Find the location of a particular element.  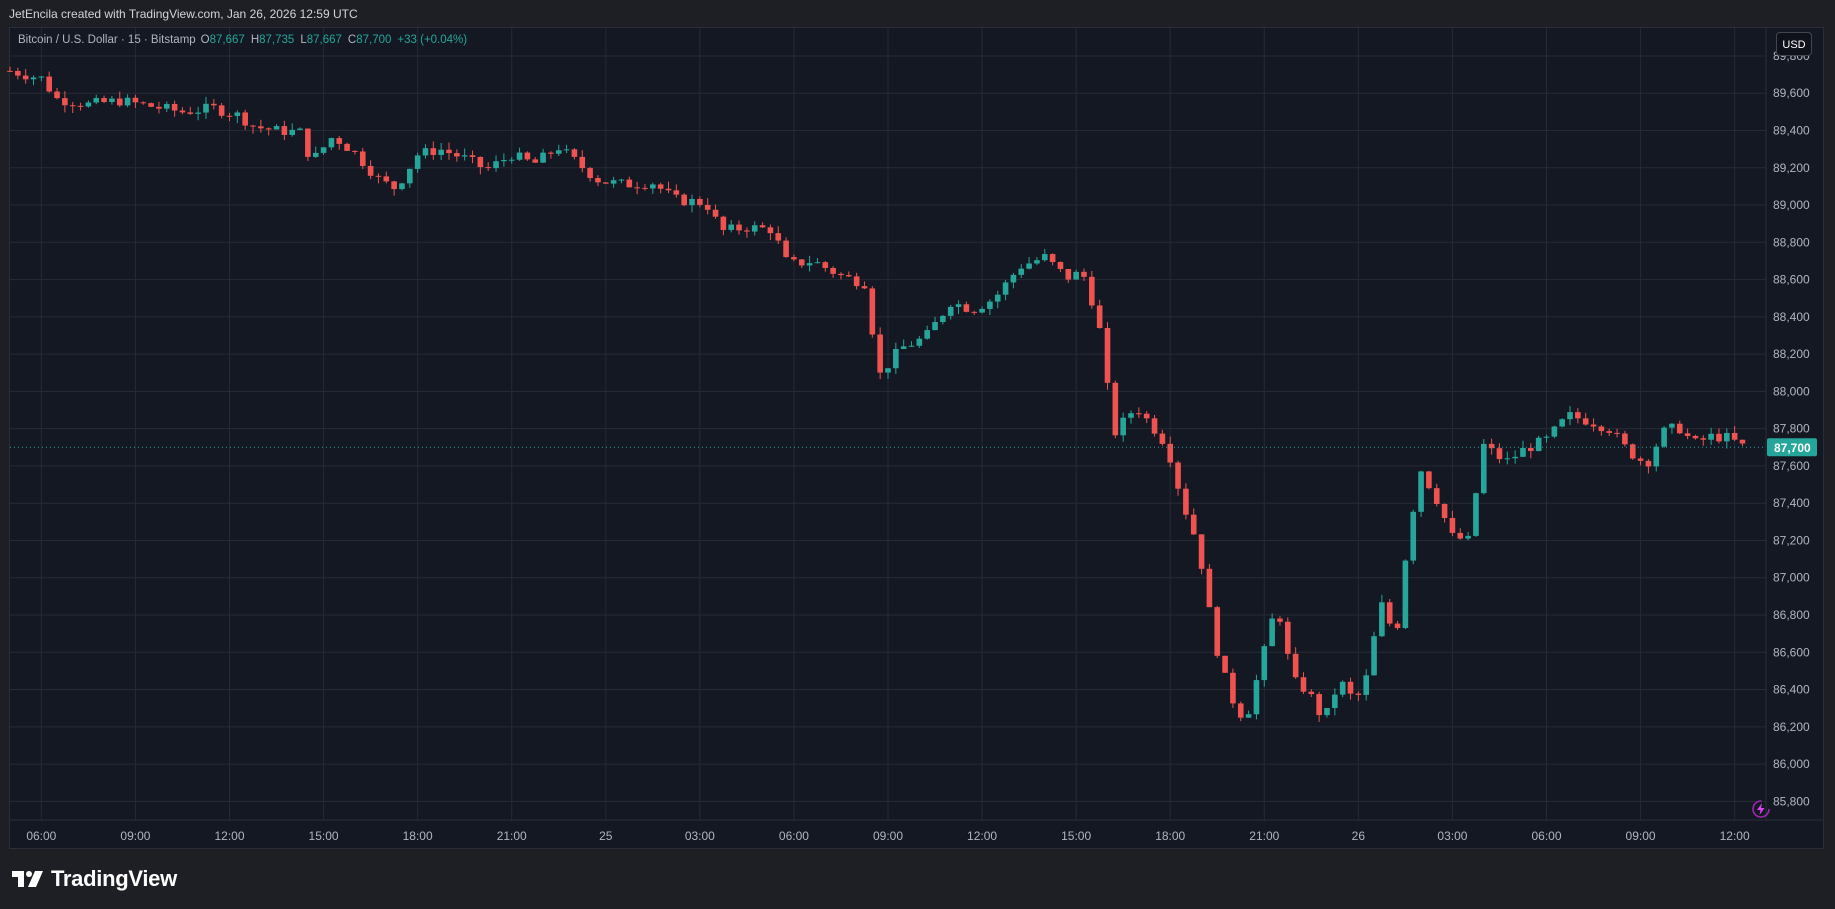

x-tick-label: 06:00 is located at coordinates (41, 836).